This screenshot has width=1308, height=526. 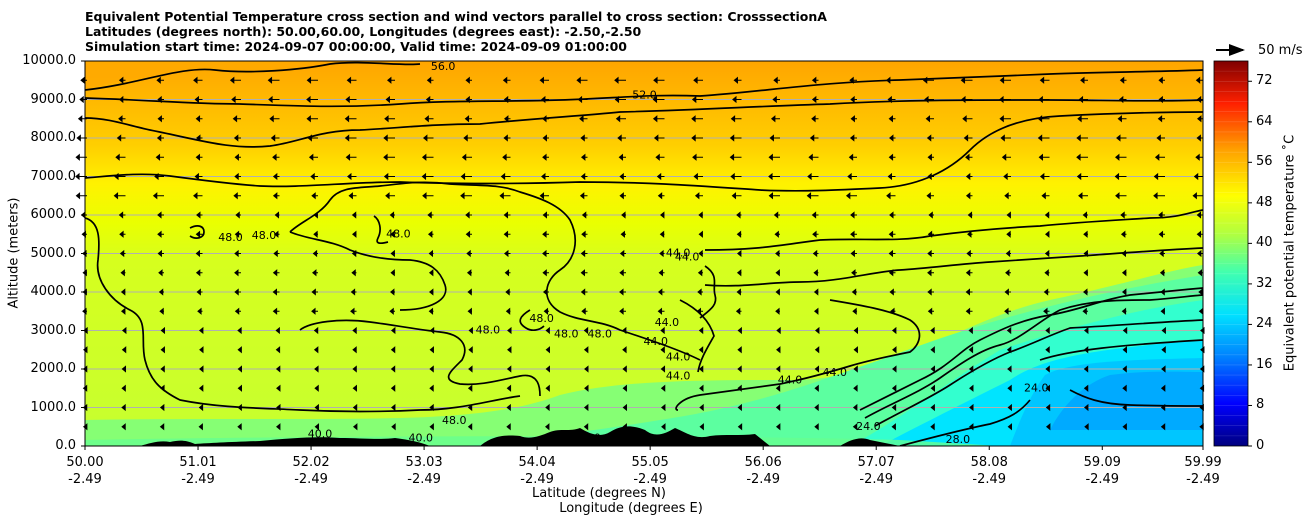 I want to click on x-tick-label: 59.99 -2.49, so click(x=1203, y=471).